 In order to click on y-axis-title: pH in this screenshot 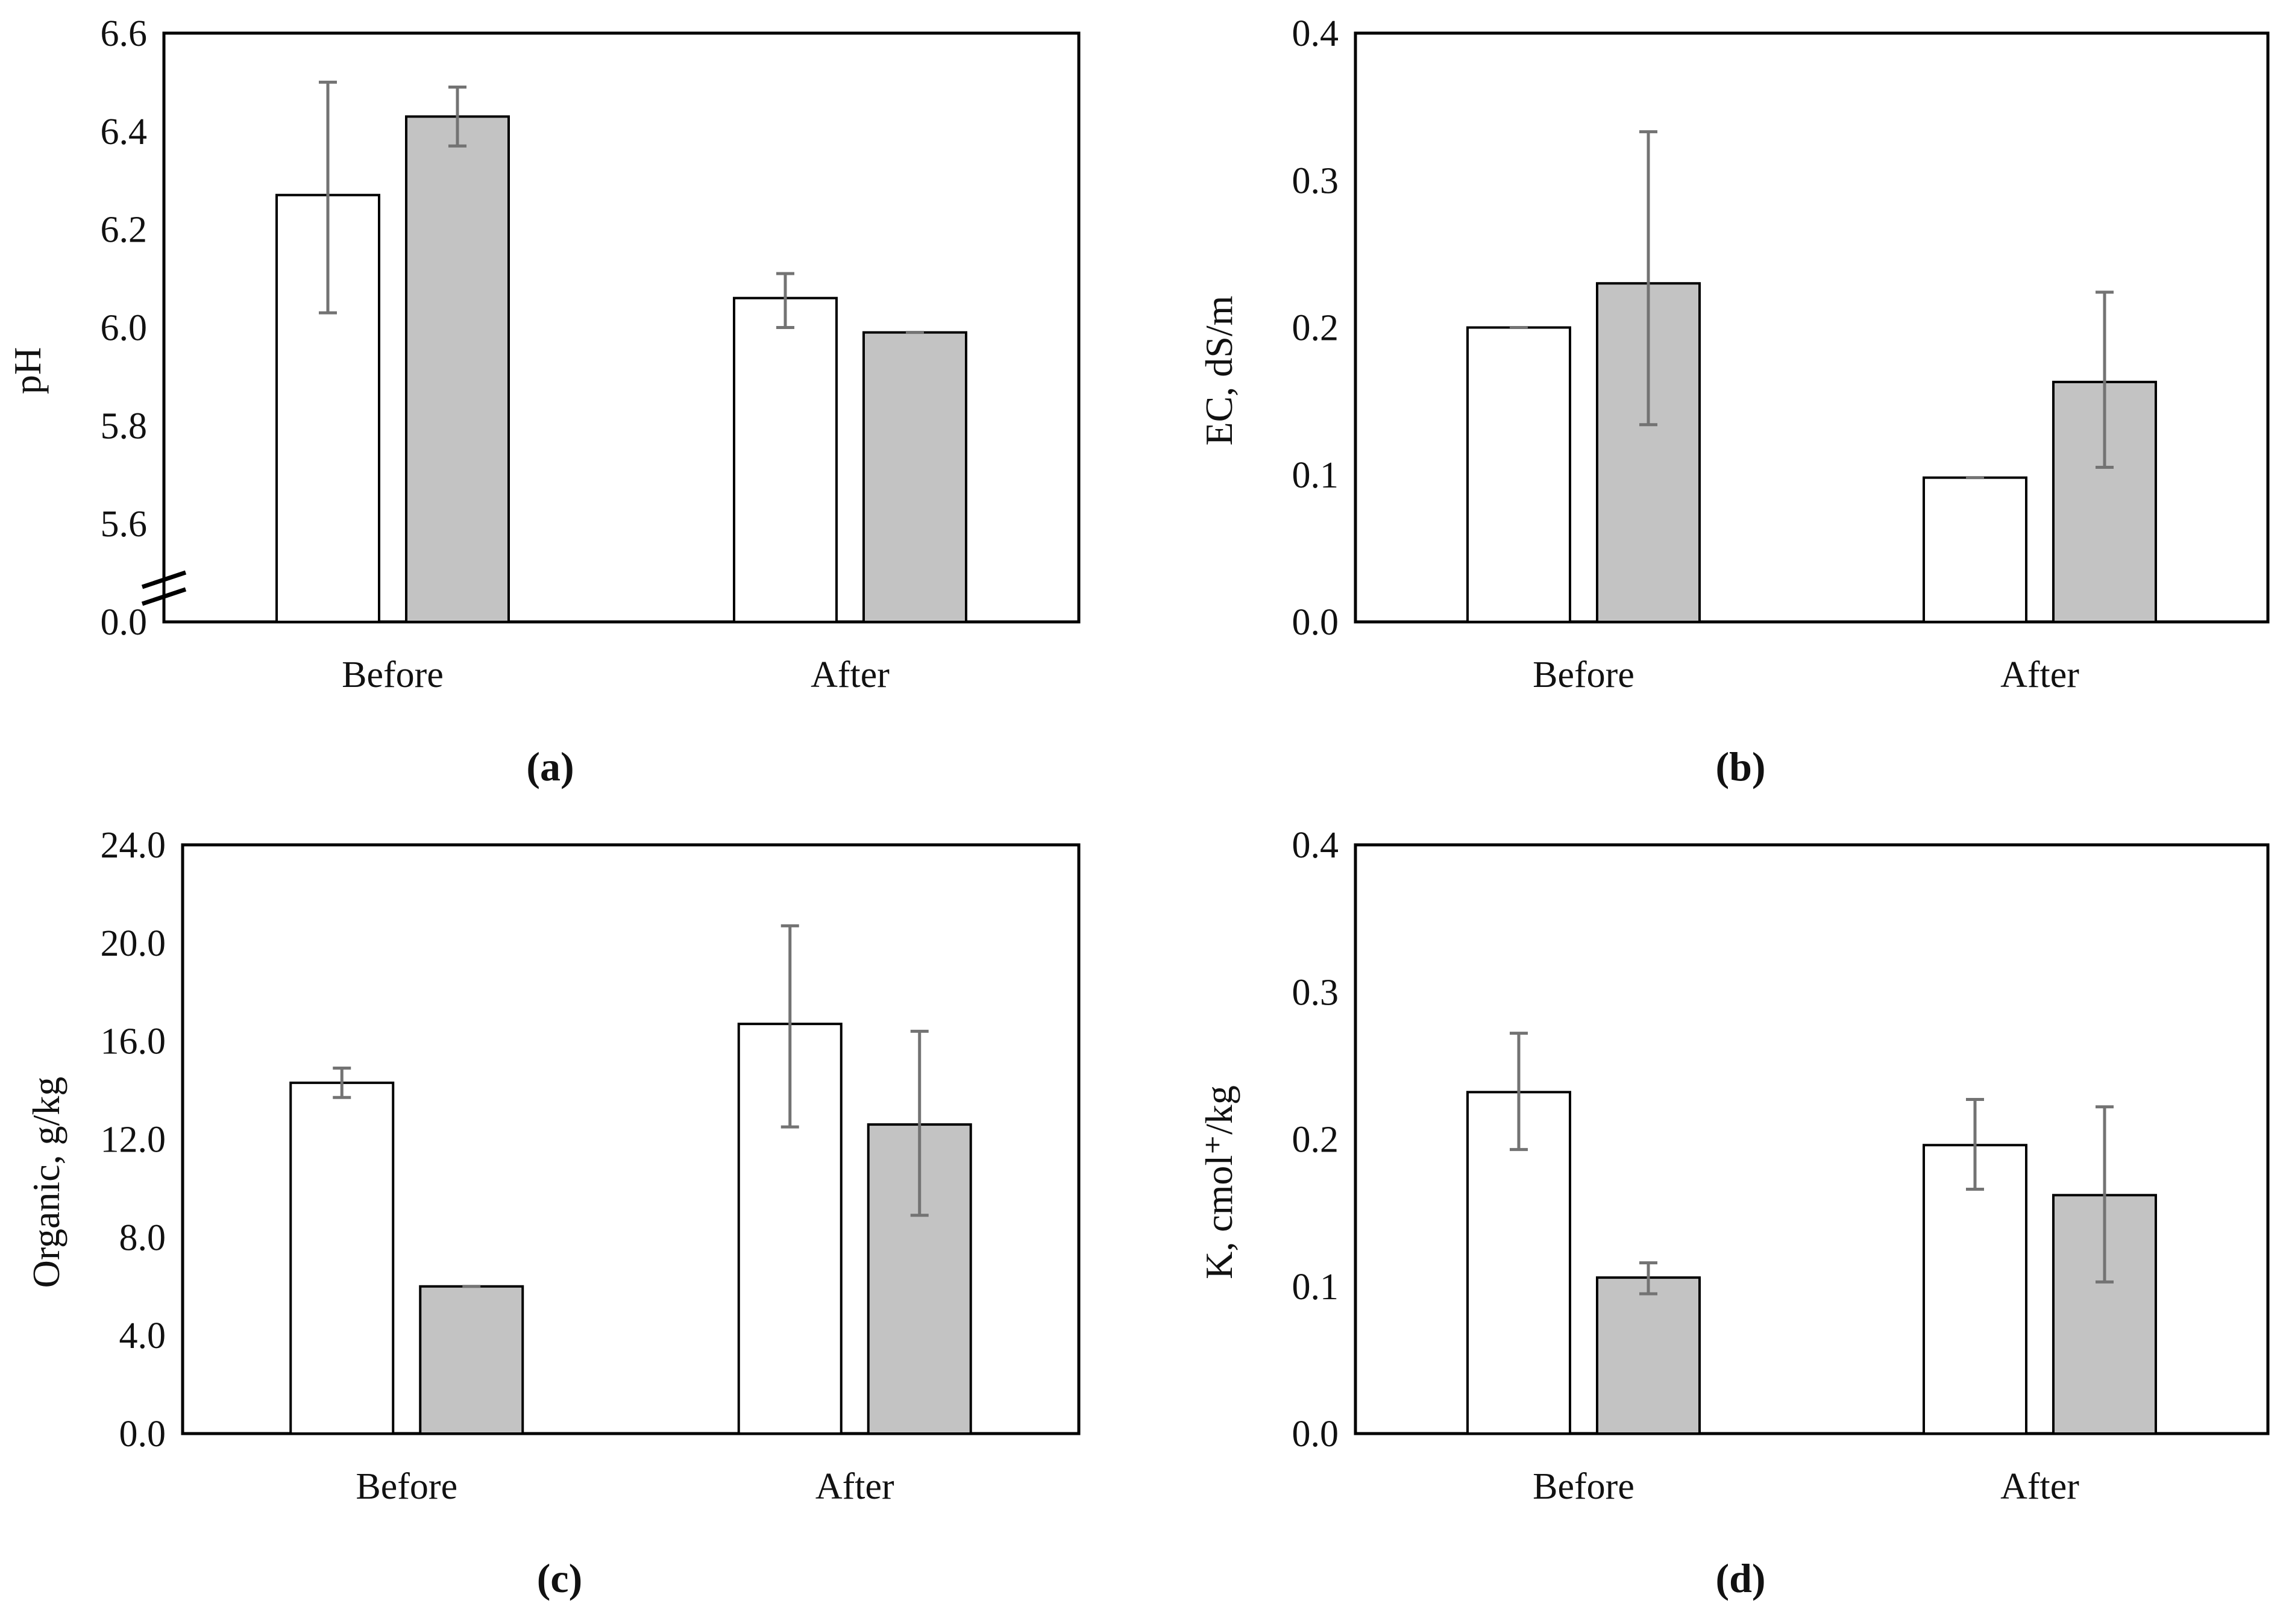, I will do `click(27, 370)`.